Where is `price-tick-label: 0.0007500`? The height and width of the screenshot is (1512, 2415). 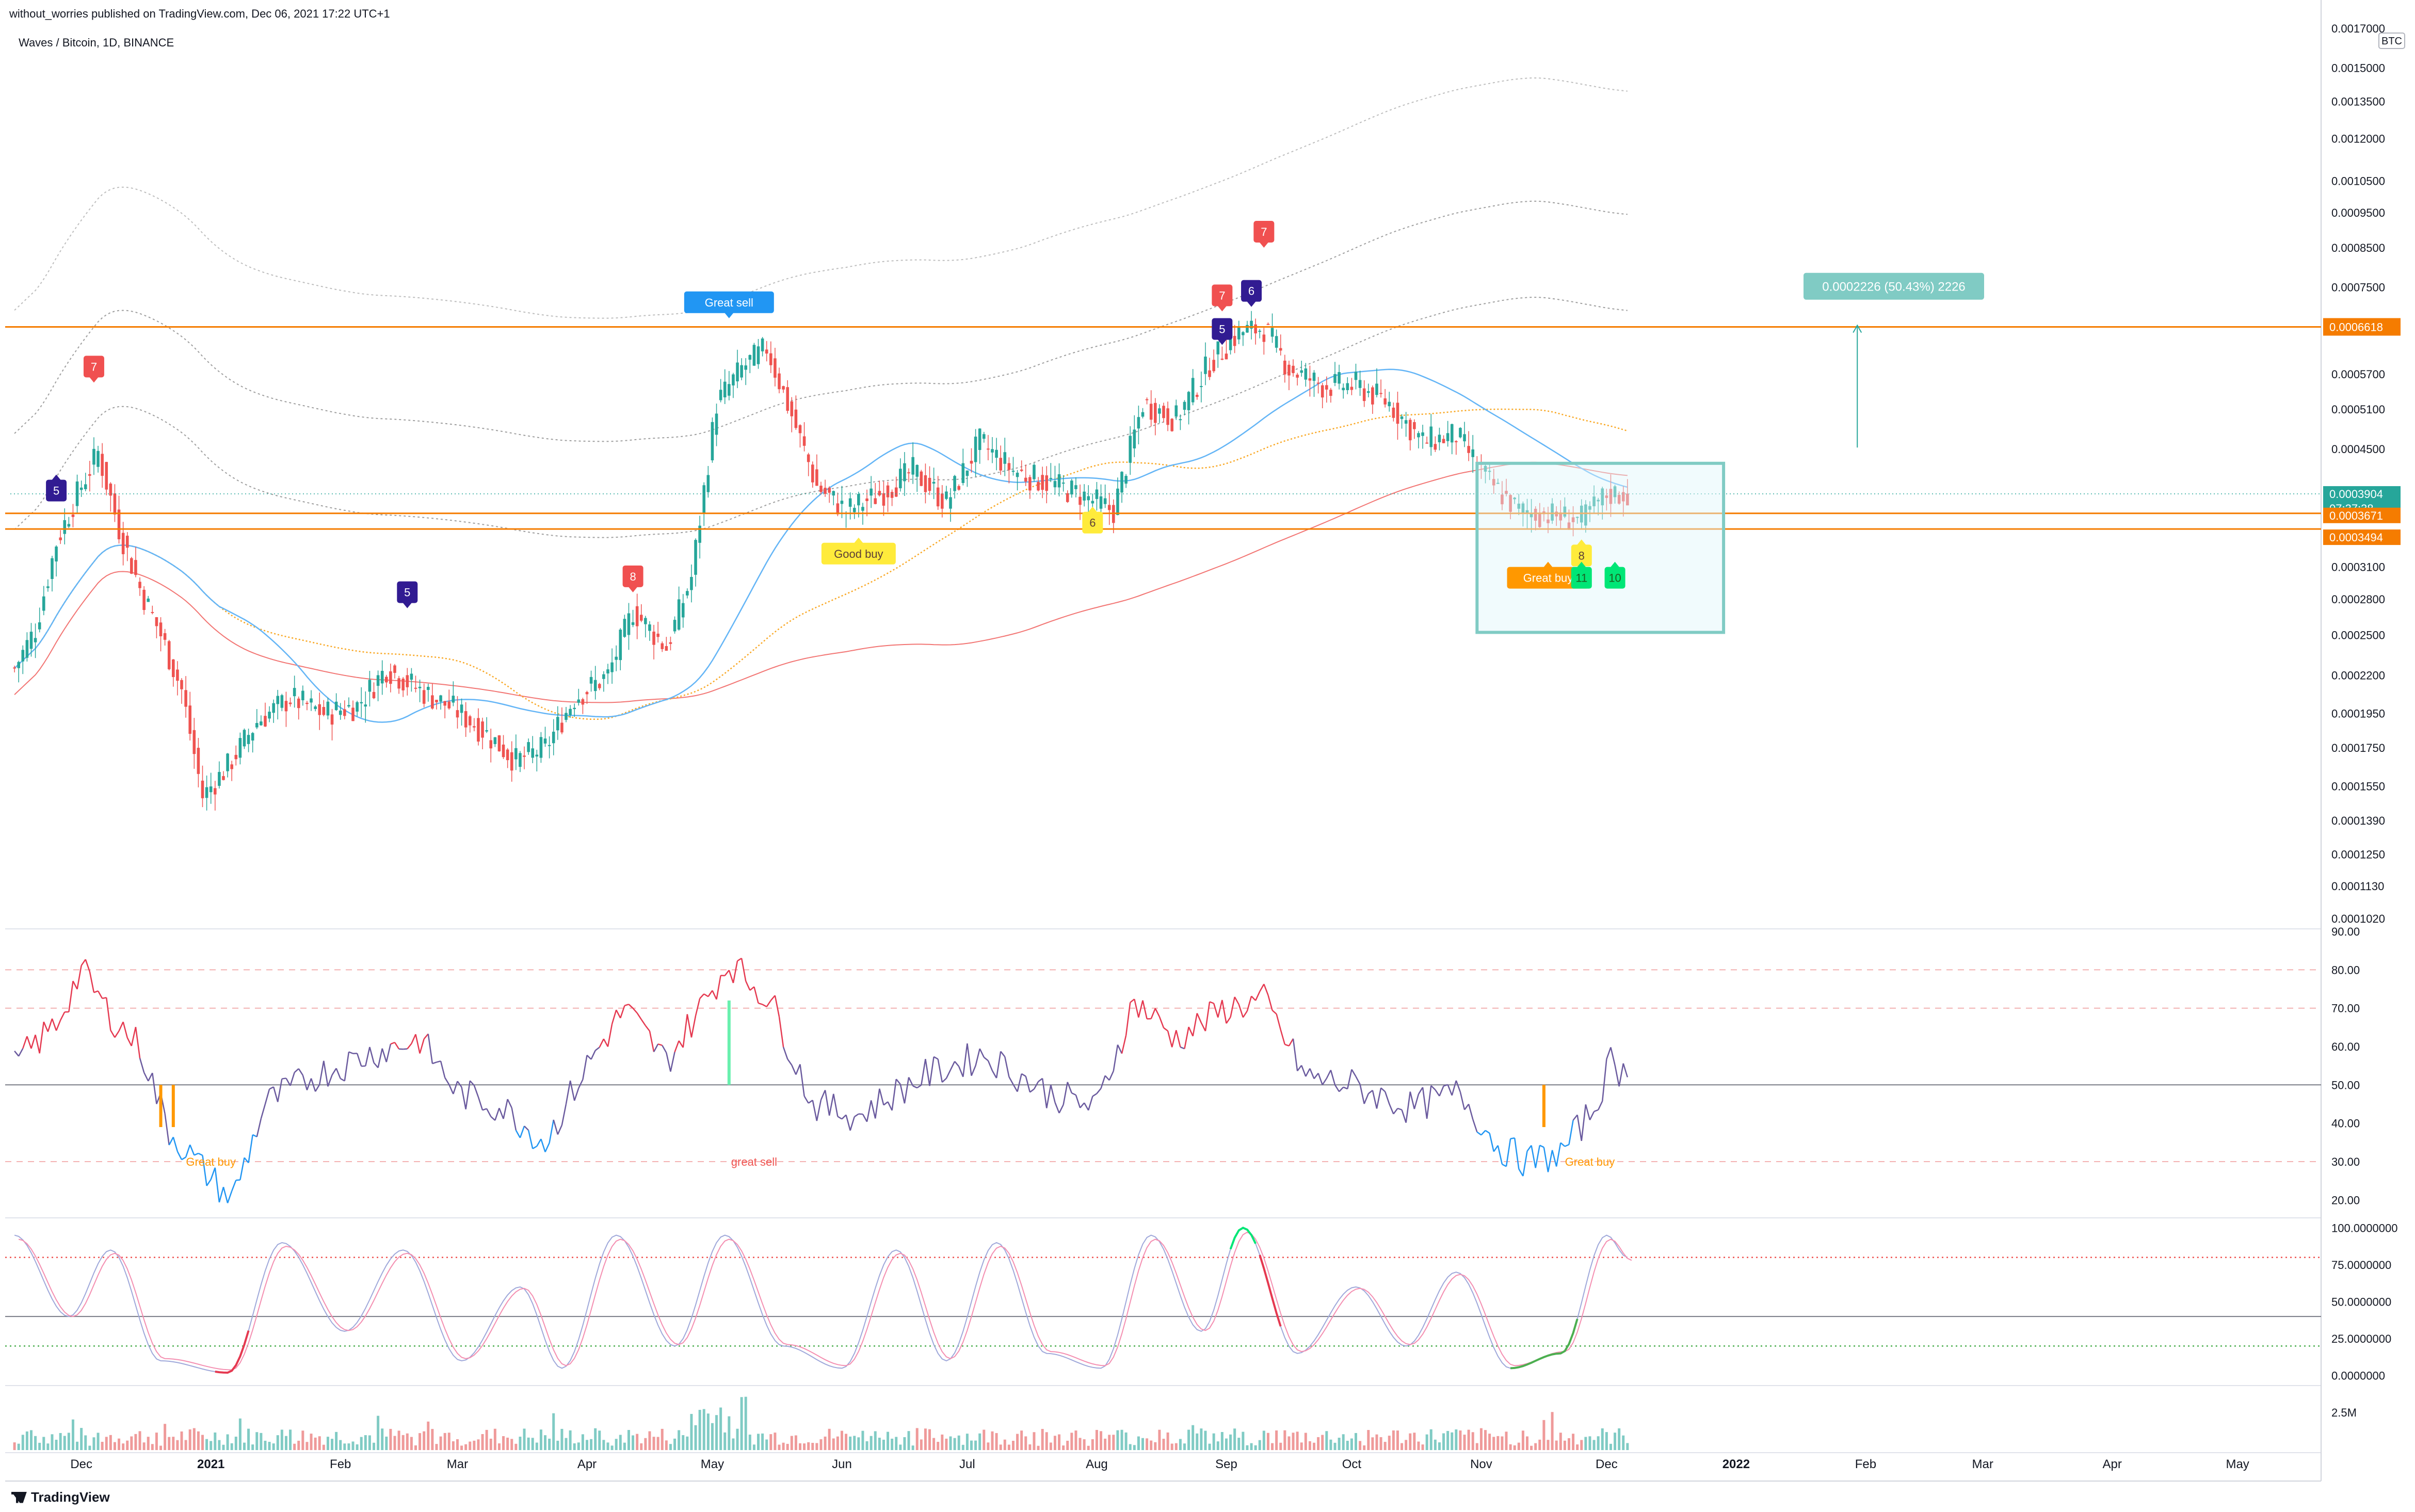 price-tick-label: 0.0007500 is located at coordinates (2358, 287).